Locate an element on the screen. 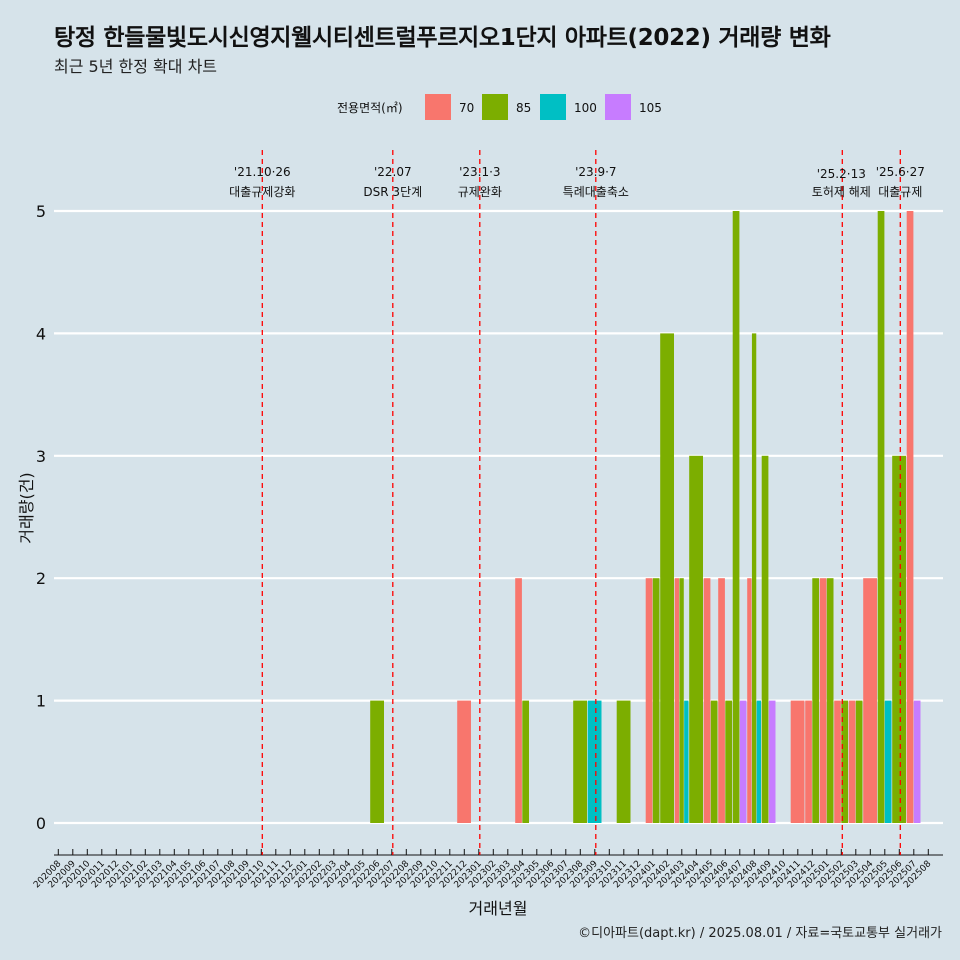  legend-label: 105 is located at coordinates (650, 108).